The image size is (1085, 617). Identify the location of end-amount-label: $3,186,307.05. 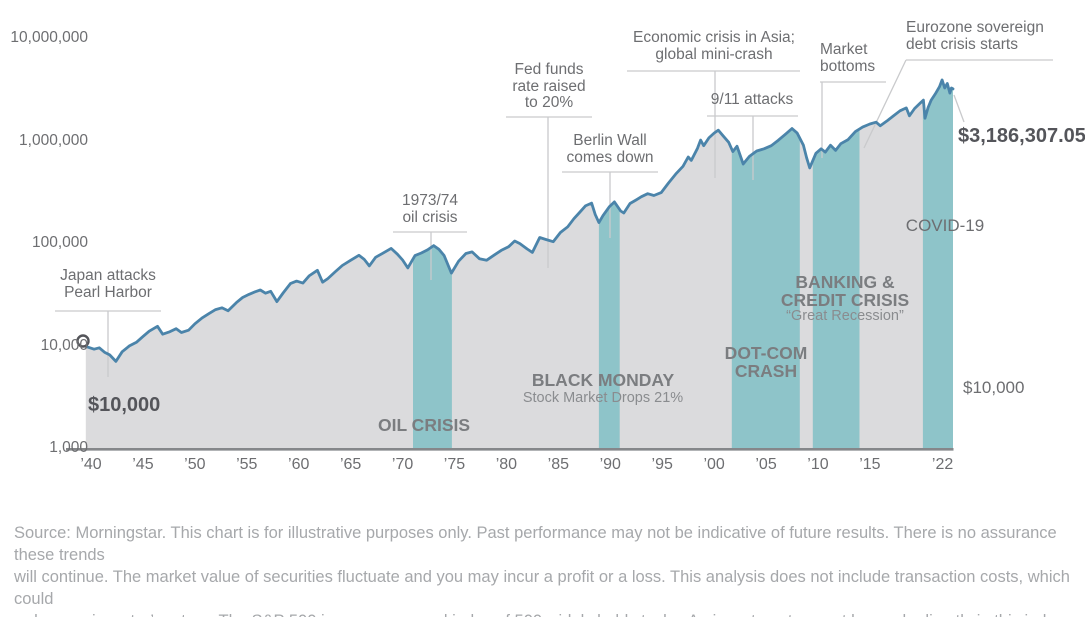
(1021, 136).